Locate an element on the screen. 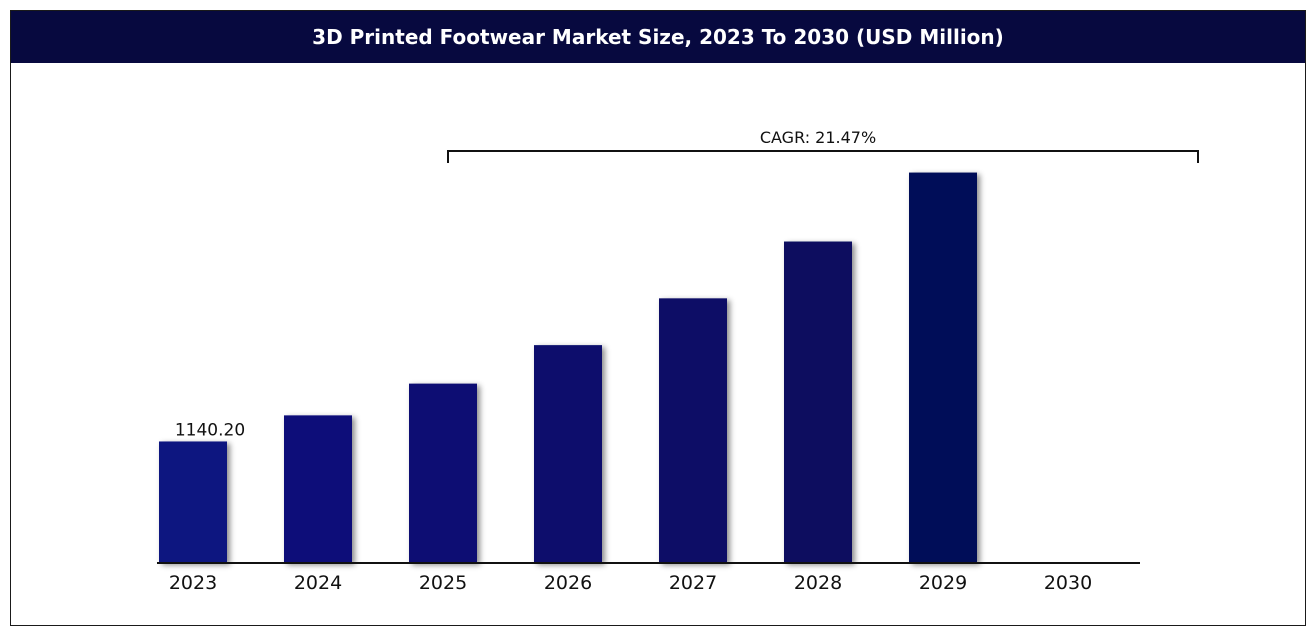 The image size is (1316, 637). x-tick-label-2027: 2027 is located at coordinates (693, 583).